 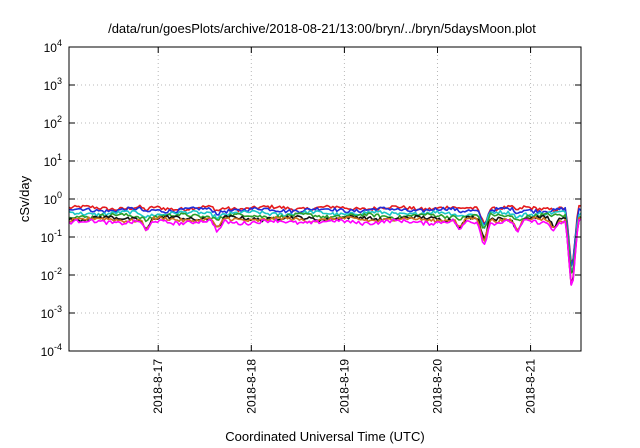 I want to click on y-tick-label: 10⁻¹, so click(x=51, y=236).